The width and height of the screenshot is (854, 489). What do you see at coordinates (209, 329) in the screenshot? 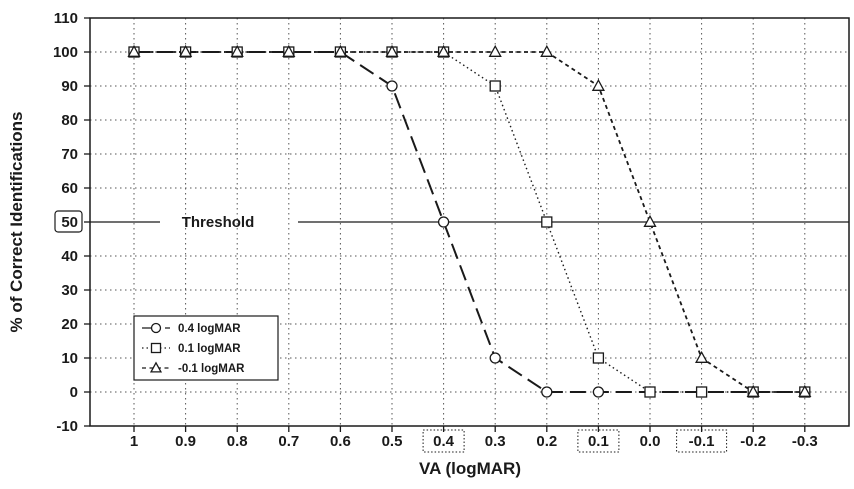
I see `legend-label: 0.4 logMAR` at bounding box center [209, 329].